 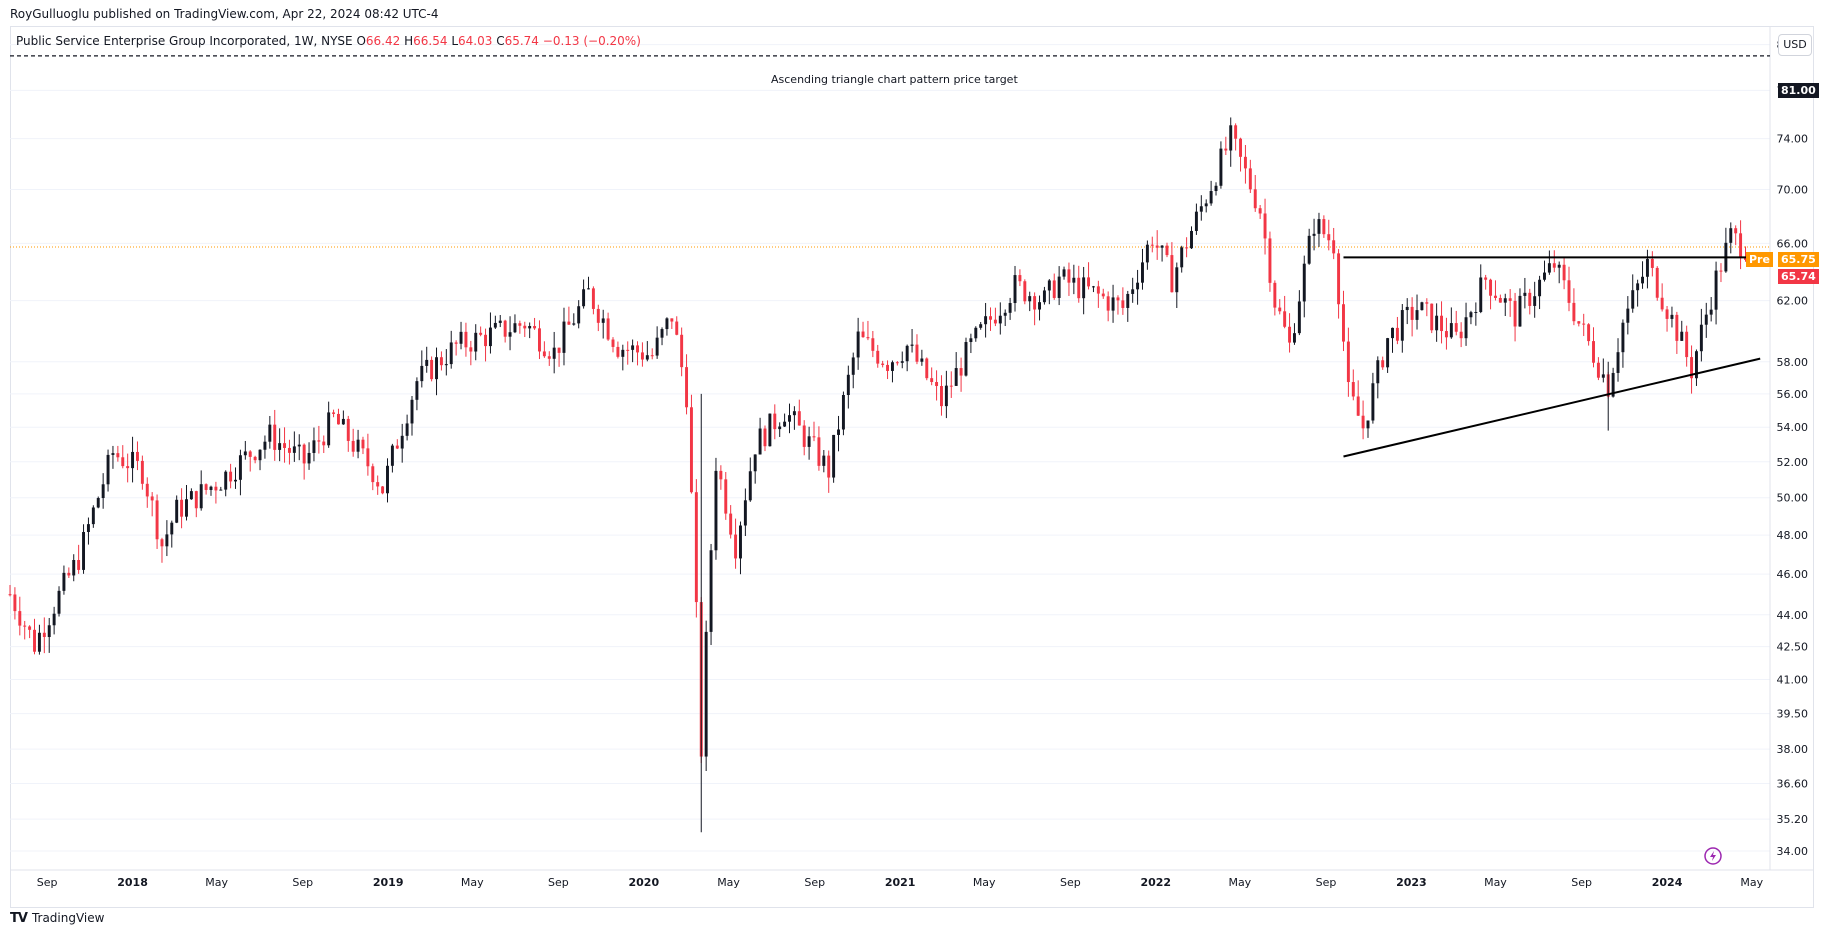 What do you see at coordinates (591, 41) in the screenshot?
I see `change-value: −0.13 (−0.20%)` at bounding box center [591, 41].